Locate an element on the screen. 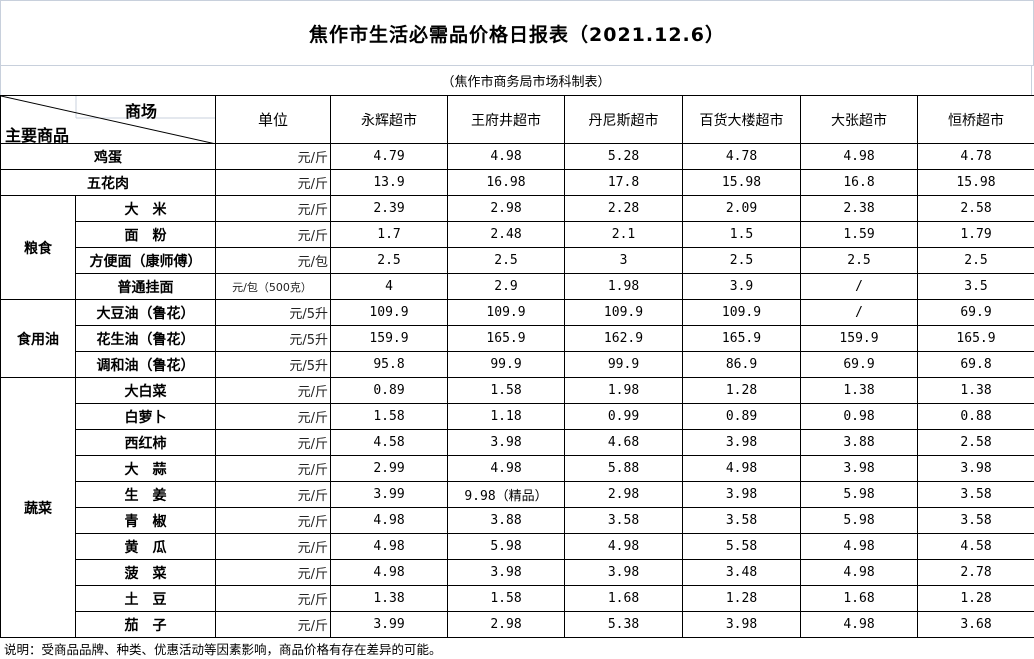 The image size is (1034, 659). price-cell: 3.48 is located at coordinates (741, 572).